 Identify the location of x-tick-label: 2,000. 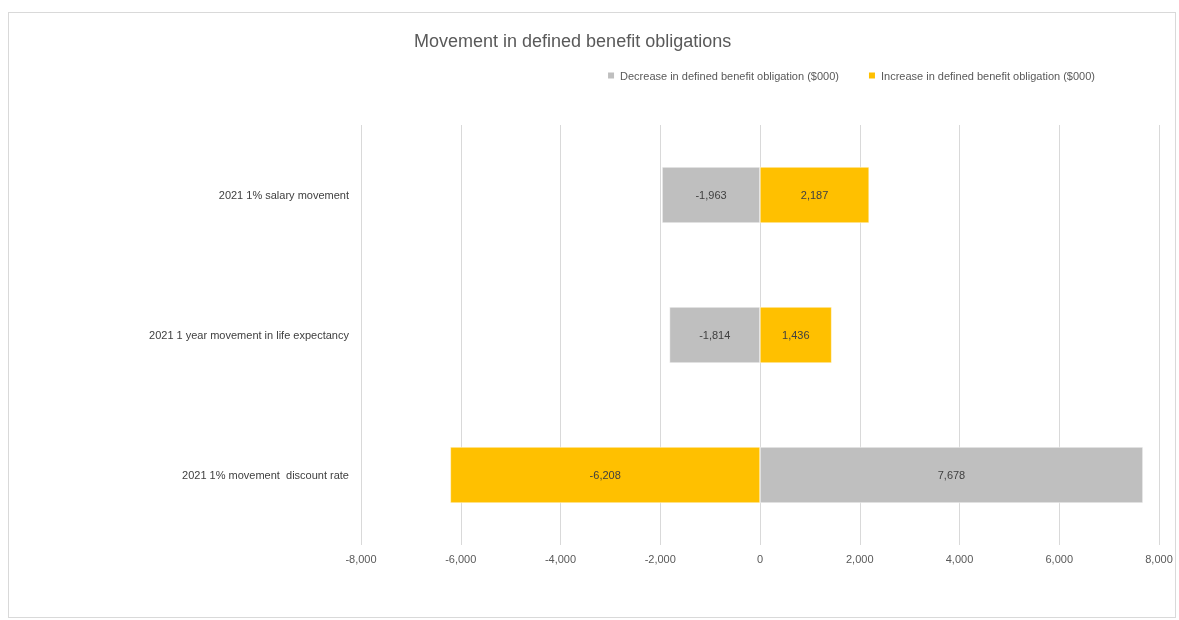
(859, 558).